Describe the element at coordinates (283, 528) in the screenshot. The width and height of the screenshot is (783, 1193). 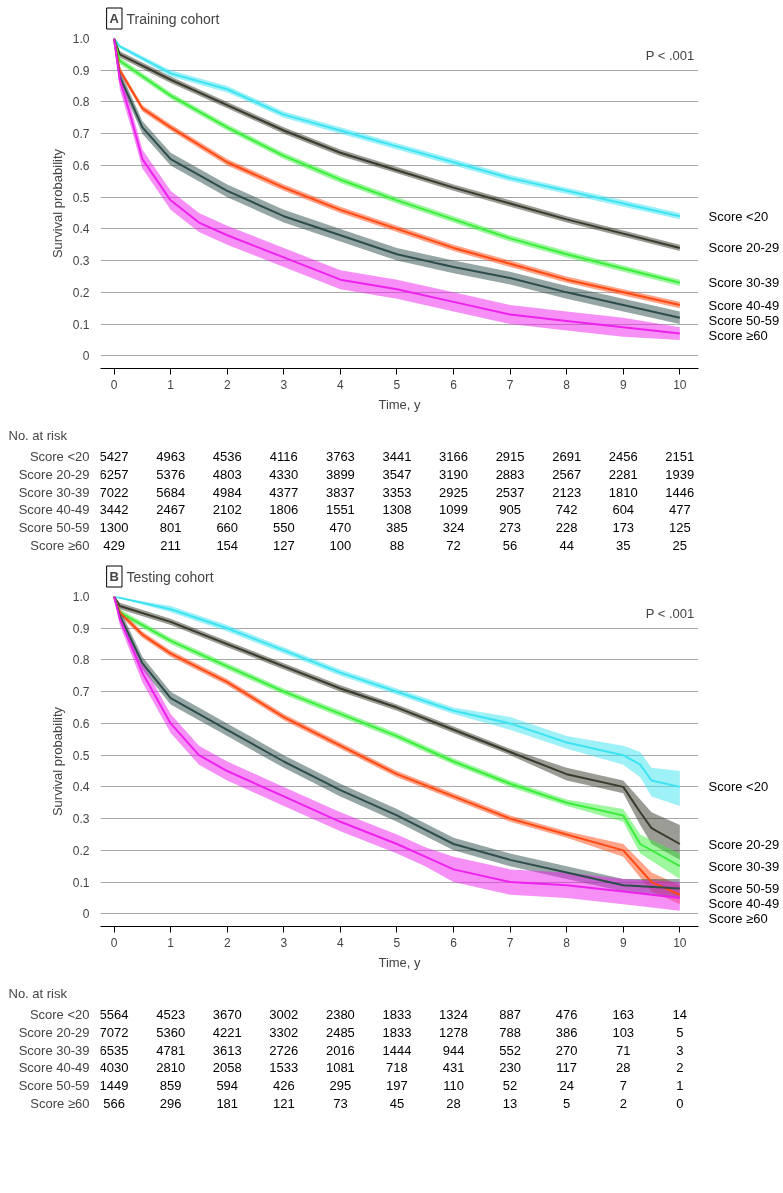
I see `data-label: 550` at that location.